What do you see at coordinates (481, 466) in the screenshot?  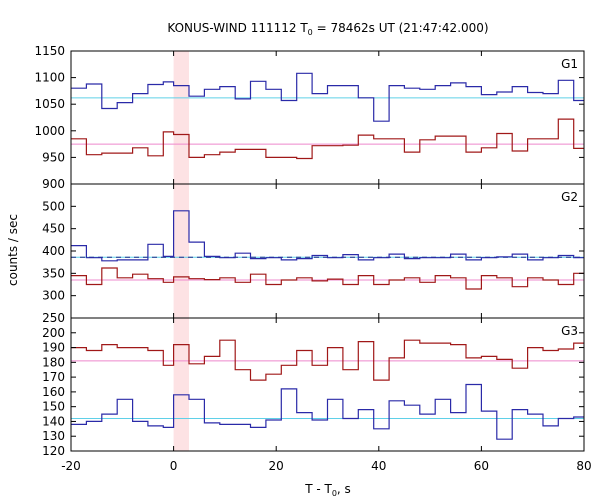 I see `x-tick-label: 60` at bounding box center [481, 466].